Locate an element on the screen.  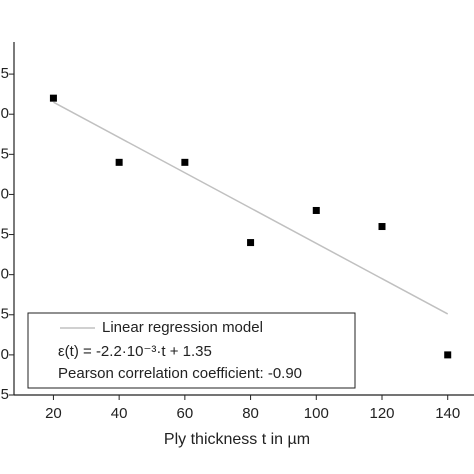
x-tick-label: 100 is located at coordinates (316, 413).